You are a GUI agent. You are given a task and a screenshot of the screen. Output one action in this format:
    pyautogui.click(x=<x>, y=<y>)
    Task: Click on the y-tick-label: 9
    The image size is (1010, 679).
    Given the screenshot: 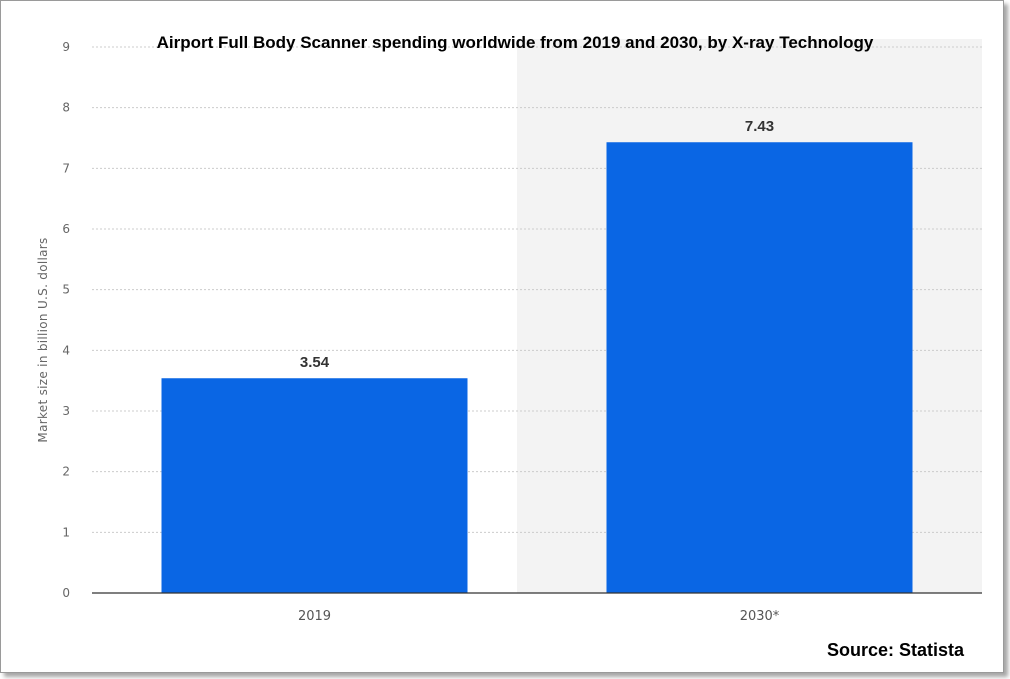 What is the action you would take?
    pyautogui.click(x=66, y=47)
    